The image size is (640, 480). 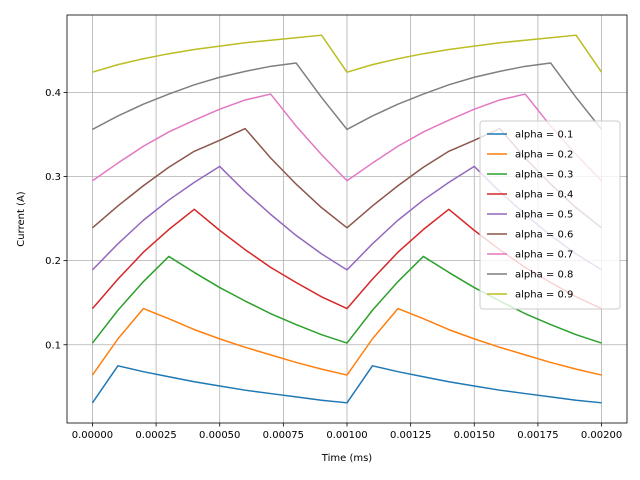 I want to click on x-tick-label: 0.00200, so click(x=601, y=435).